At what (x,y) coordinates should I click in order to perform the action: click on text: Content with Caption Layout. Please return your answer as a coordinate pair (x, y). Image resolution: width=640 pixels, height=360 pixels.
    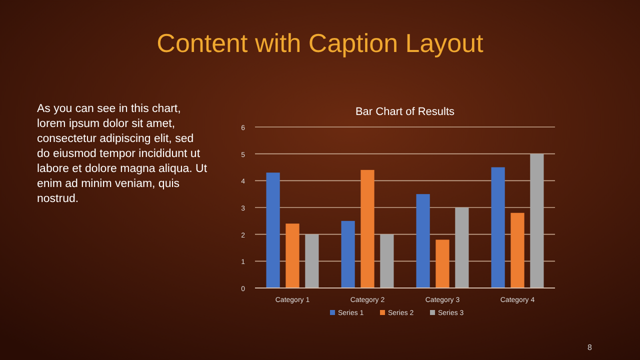
    Looking at the image, I should click on (320, 43).